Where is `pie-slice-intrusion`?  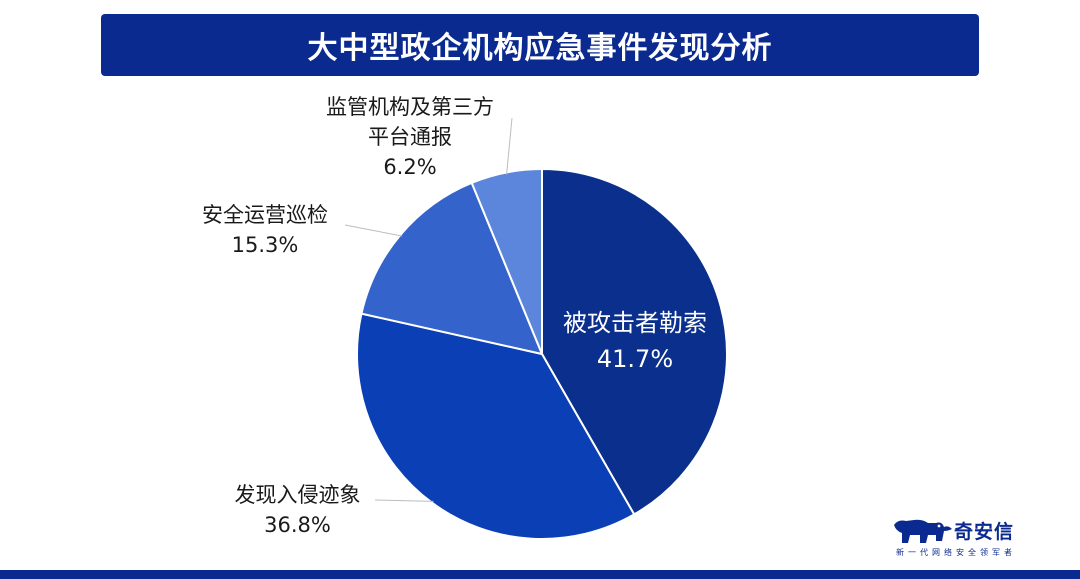 pie-slice-intrusion is located at coordinates (496, 426).